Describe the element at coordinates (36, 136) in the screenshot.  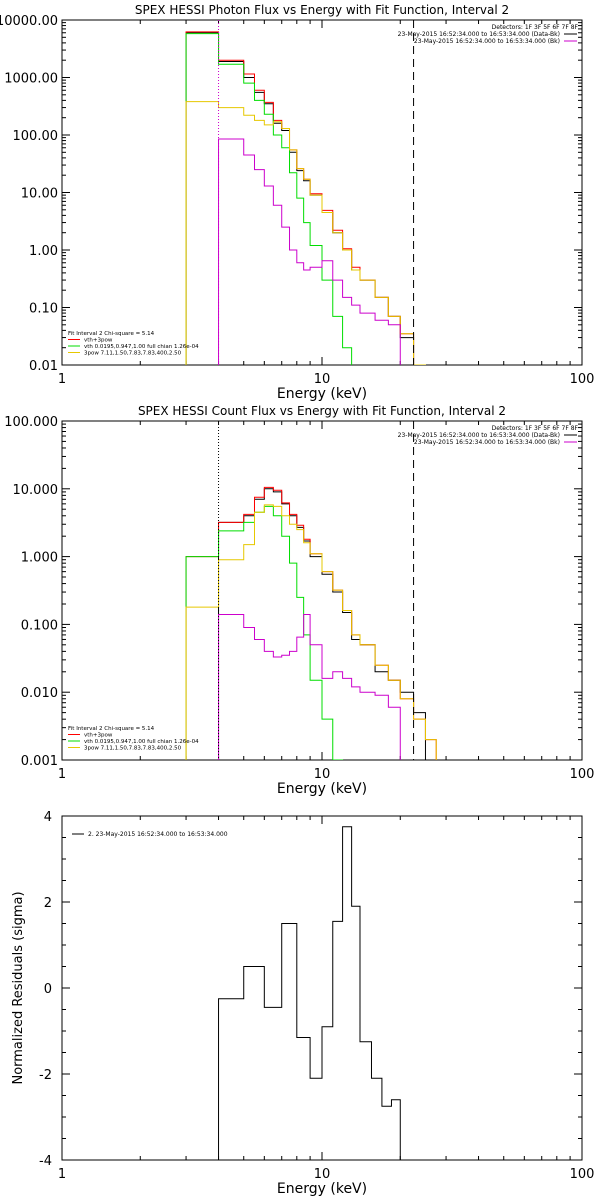
I see `y-tick-label: 100.00` at that location.